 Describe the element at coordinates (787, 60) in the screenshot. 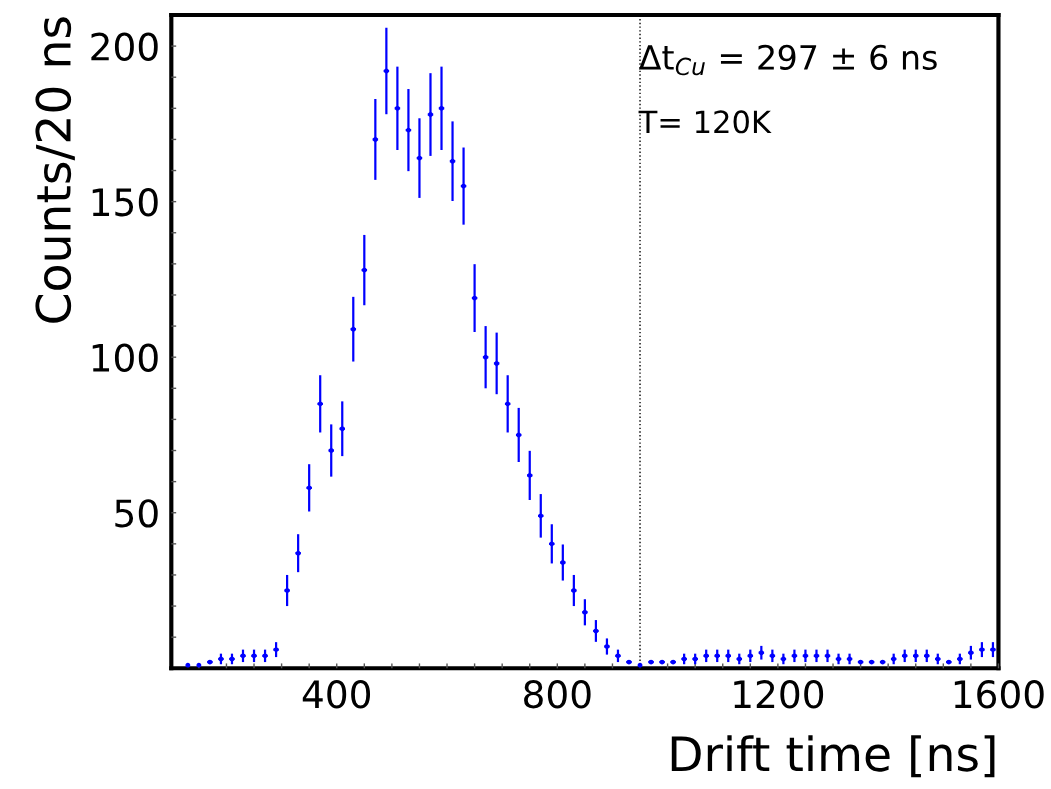

I see `annotation: Δt$_{Cu}$ = 297 ± 6 ns` at that location.